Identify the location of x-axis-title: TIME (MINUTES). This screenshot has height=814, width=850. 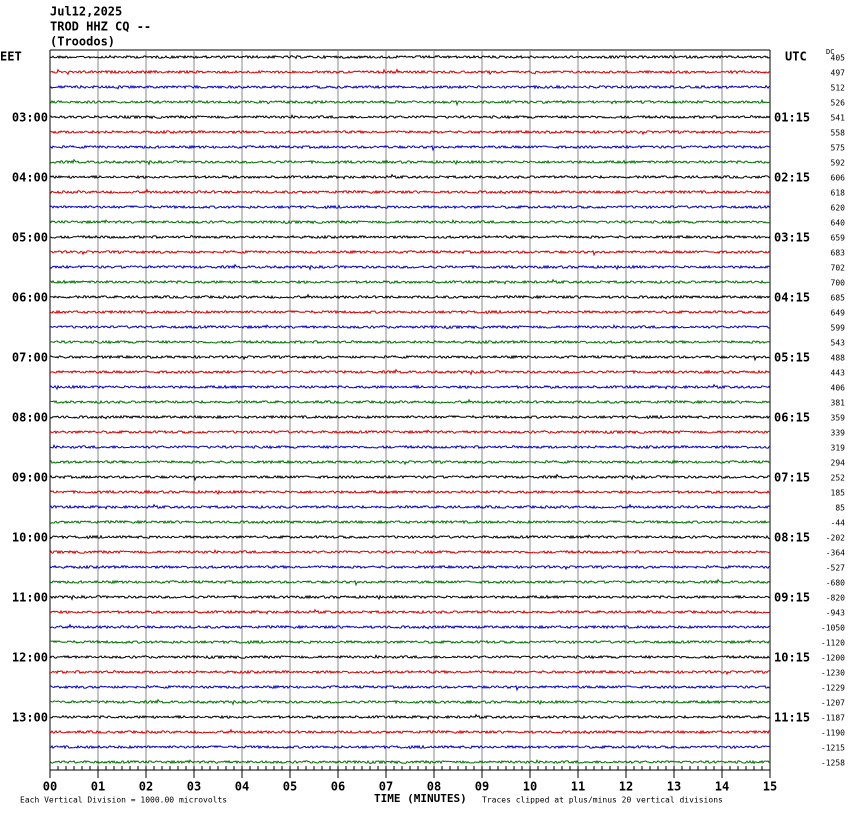
(420, 798).